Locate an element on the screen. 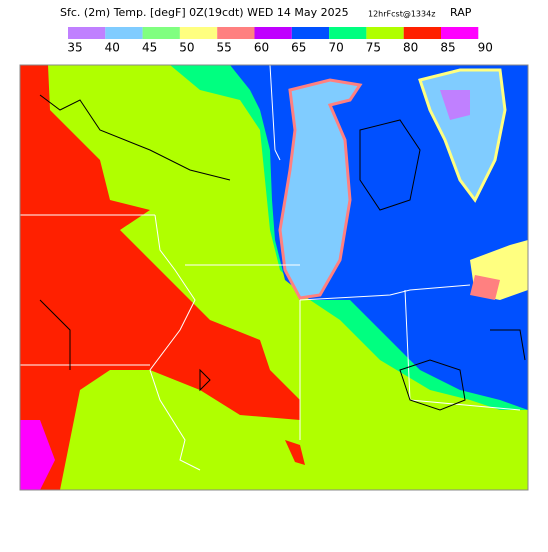 The width and height of the screenshot is (548, 552). color-label: 60 is located at coordinates (261, 48).